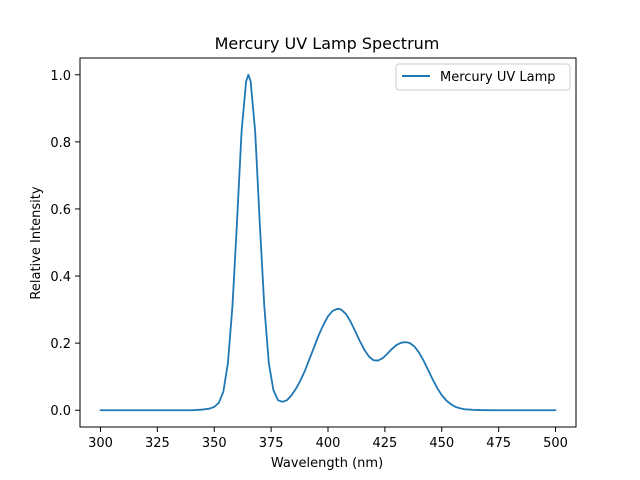  I want to click on x-tick-label: 500, so click(555, 443).